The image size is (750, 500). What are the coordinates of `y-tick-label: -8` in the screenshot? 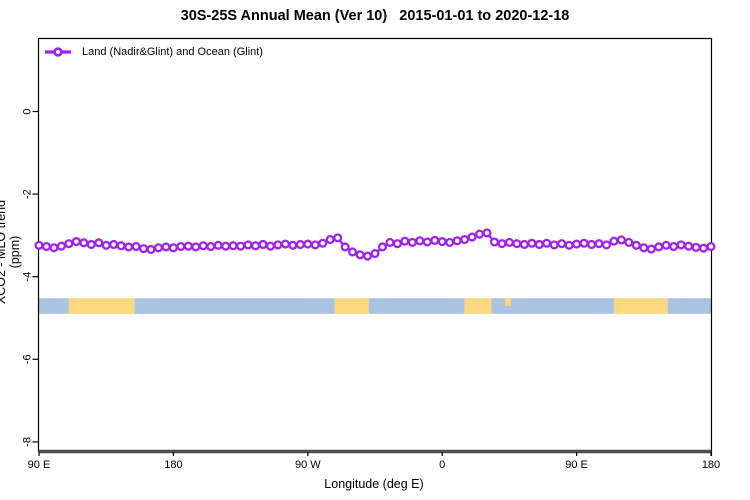 It's located at (28, 442).